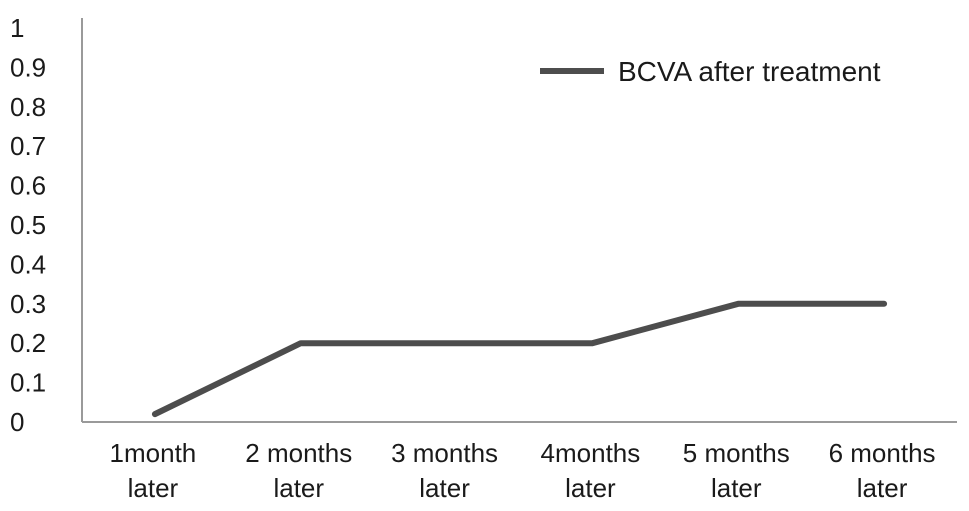  I want to click on y-tick-label: 0.9, so click(28, 67).